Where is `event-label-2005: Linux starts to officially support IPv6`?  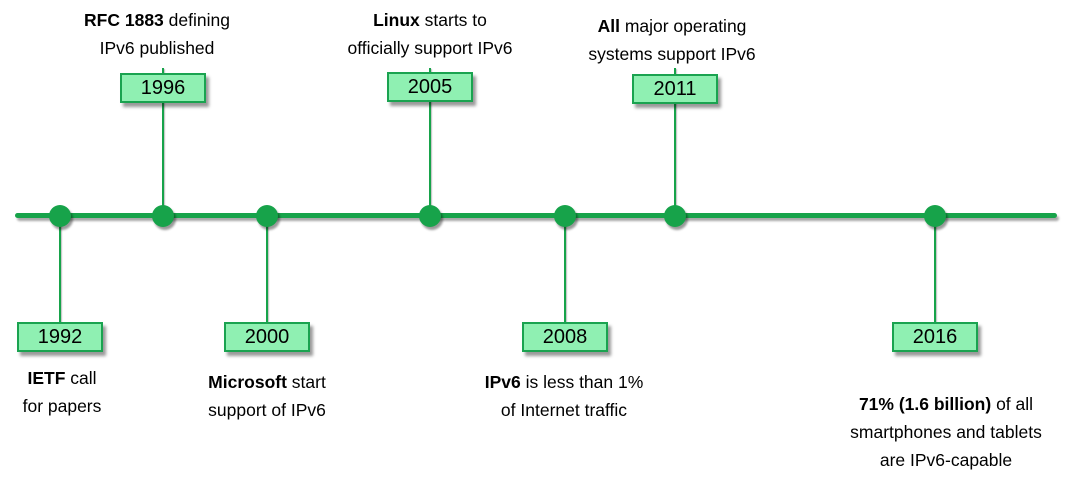
event-label-2005: Linux starts to officially support IPv6 is located at coordinates (430, 34).